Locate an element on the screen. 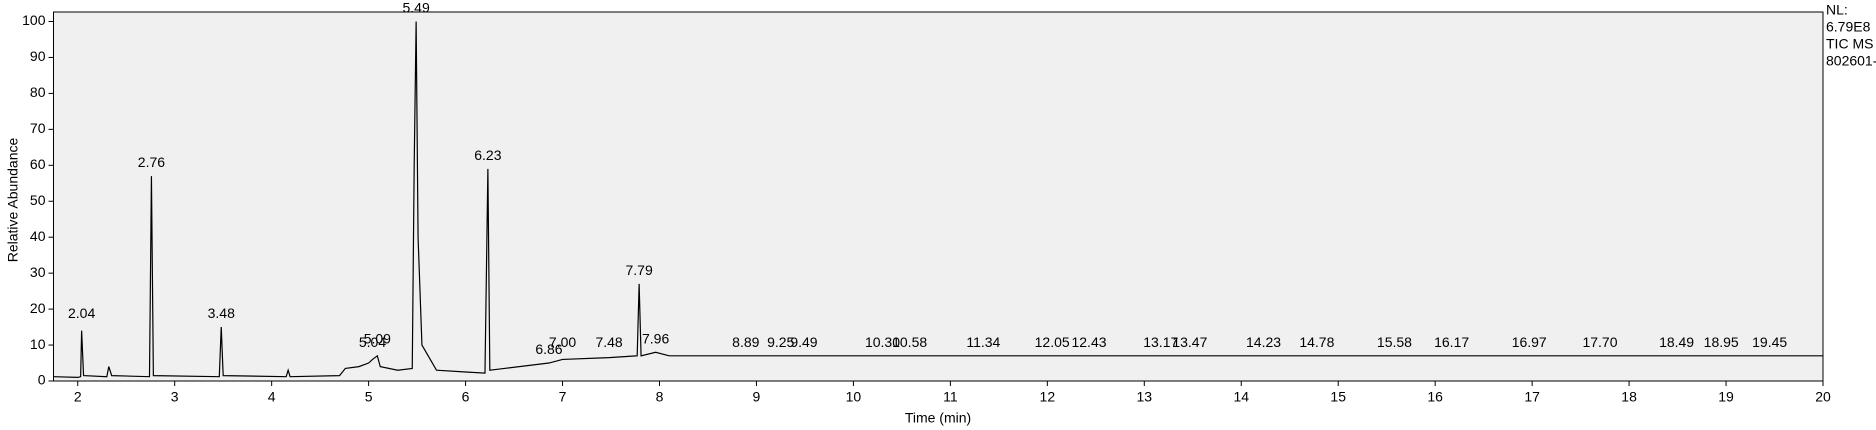 The height and width of the screenshot is (430, 1876). x-tick-label: 15 is located at coordinates (1338, 397).